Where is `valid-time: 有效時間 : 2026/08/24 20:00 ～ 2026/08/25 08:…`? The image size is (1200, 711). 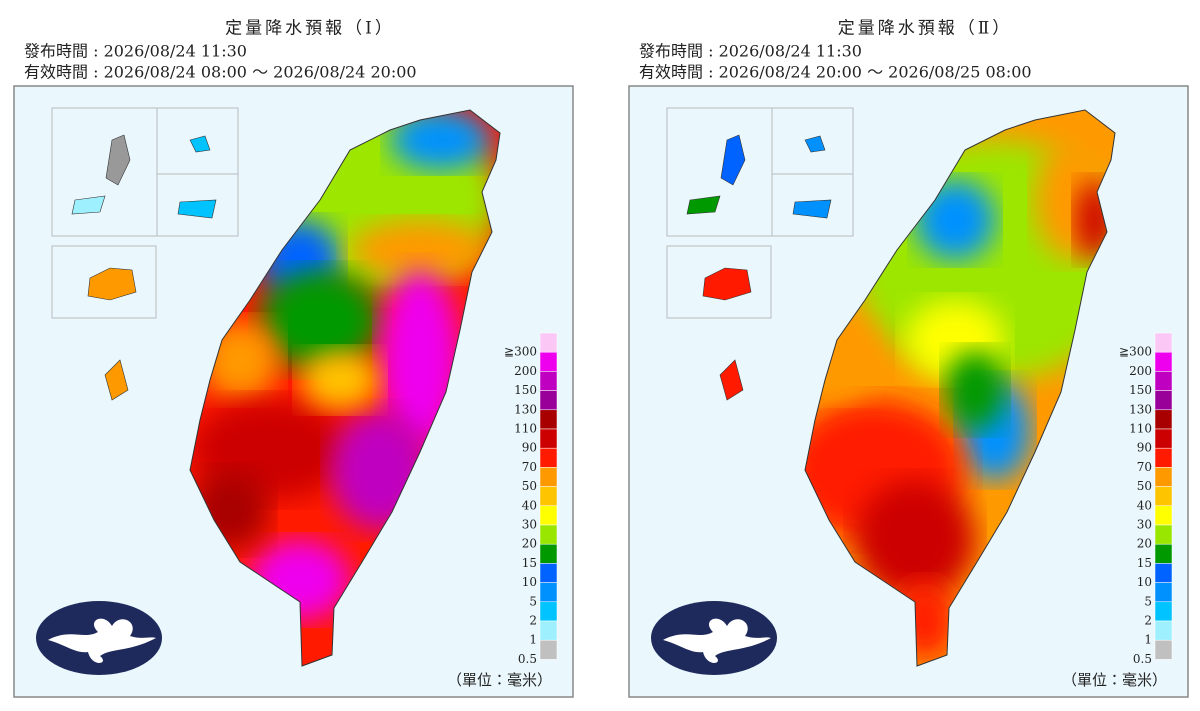
valid-time: 有效時間 : 2026/08/24 20:00 ～ 2026/08/25 08:… is located at coordinates (835, 72).